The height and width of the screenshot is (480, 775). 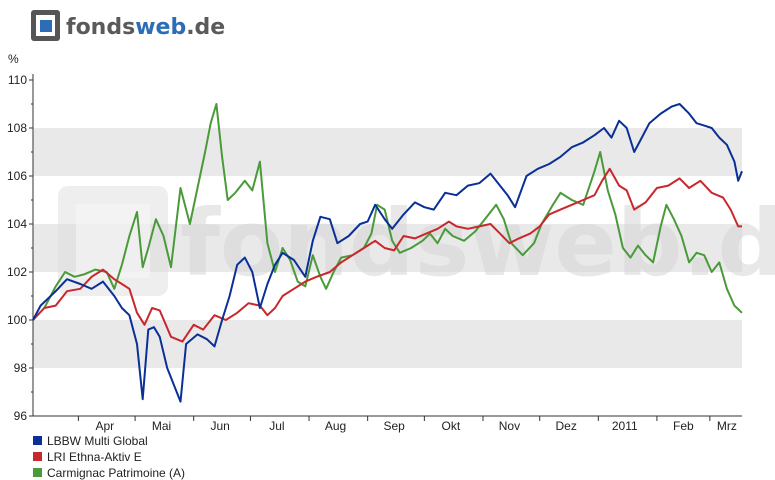 I want to click on y-tick-label: 108, so click(x=17, y=128).